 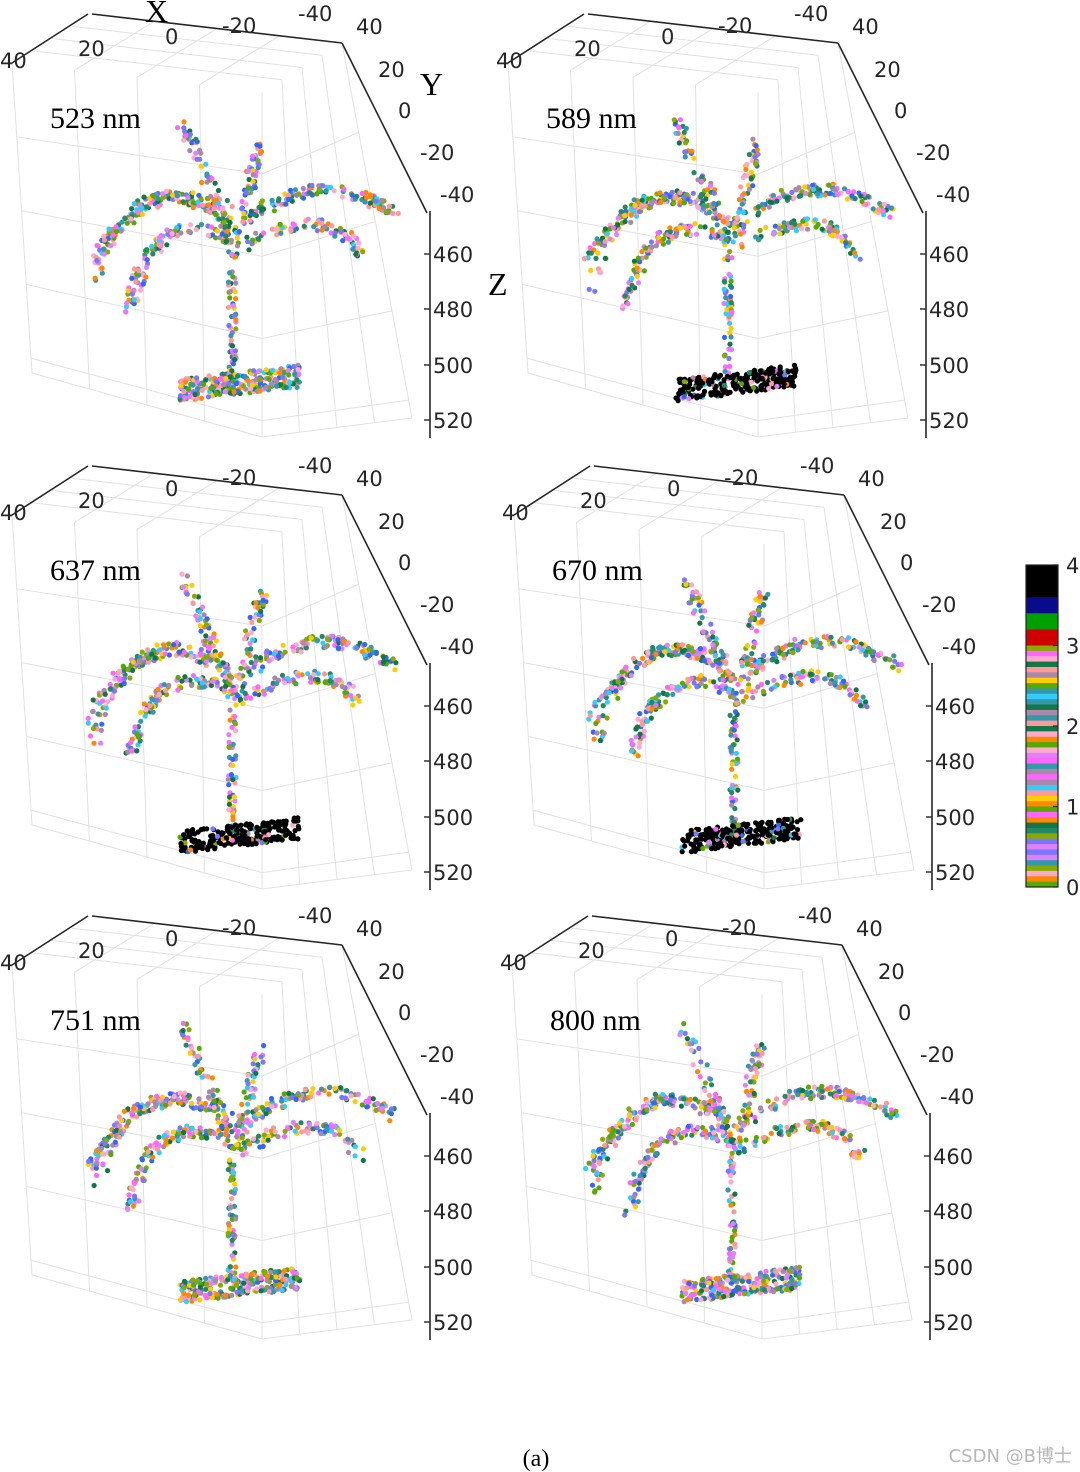 I want to click on z-tick-label: 480, so click(x=453, y=310).